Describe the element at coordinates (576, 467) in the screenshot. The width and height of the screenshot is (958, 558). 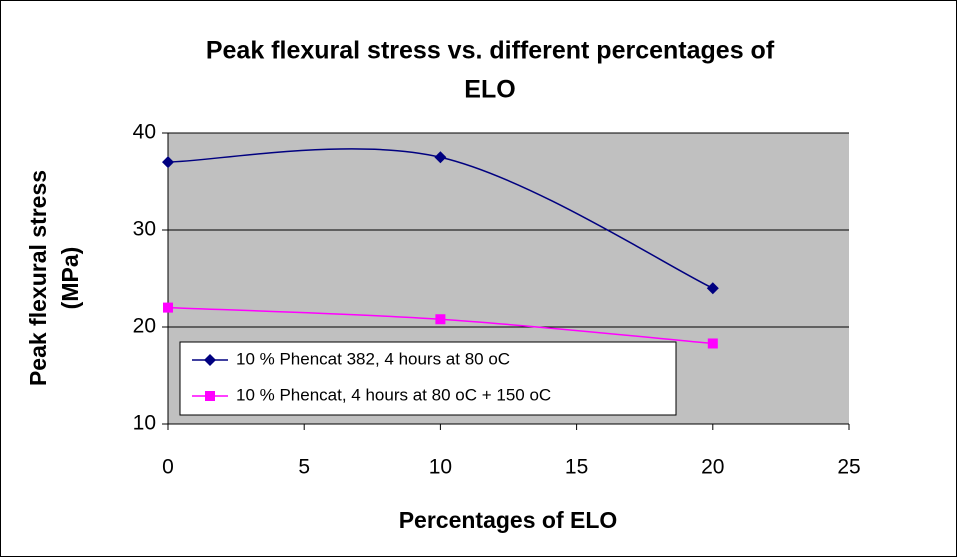
I see `x-tick-label: 15` at that location.